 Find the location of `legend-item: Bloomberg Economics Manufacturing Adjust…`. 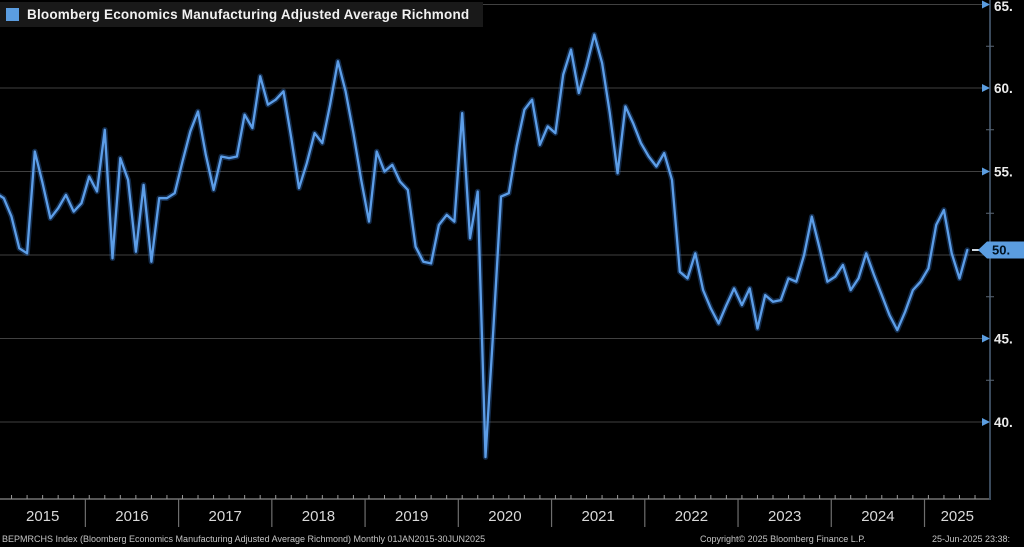

legend-item: Bloomberg Economics Manufacturing Adjust… is located at coordinates (242, 14).